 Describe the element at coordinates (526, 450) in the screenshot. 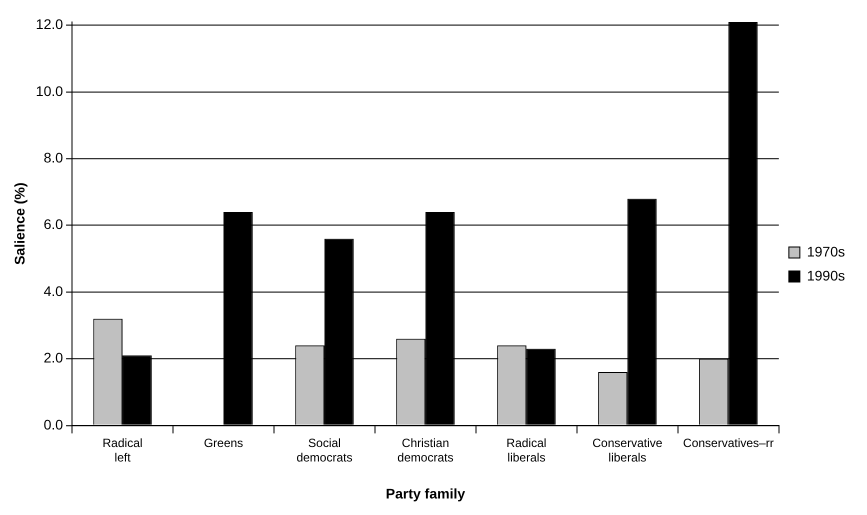

I see `x-tick-label: Radical liberals` at that location.